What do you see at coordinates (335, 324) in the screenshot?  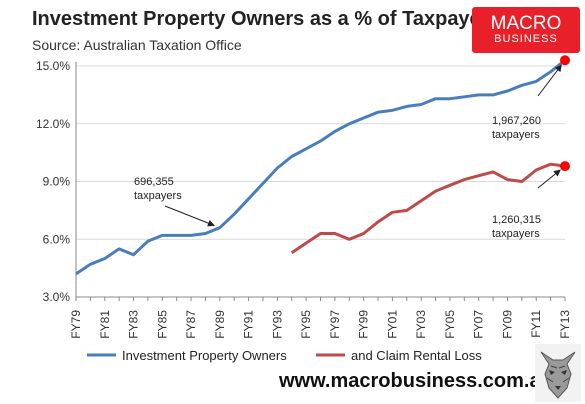 I see `x-tick-label: FY97` at bounding box center [335, 324].